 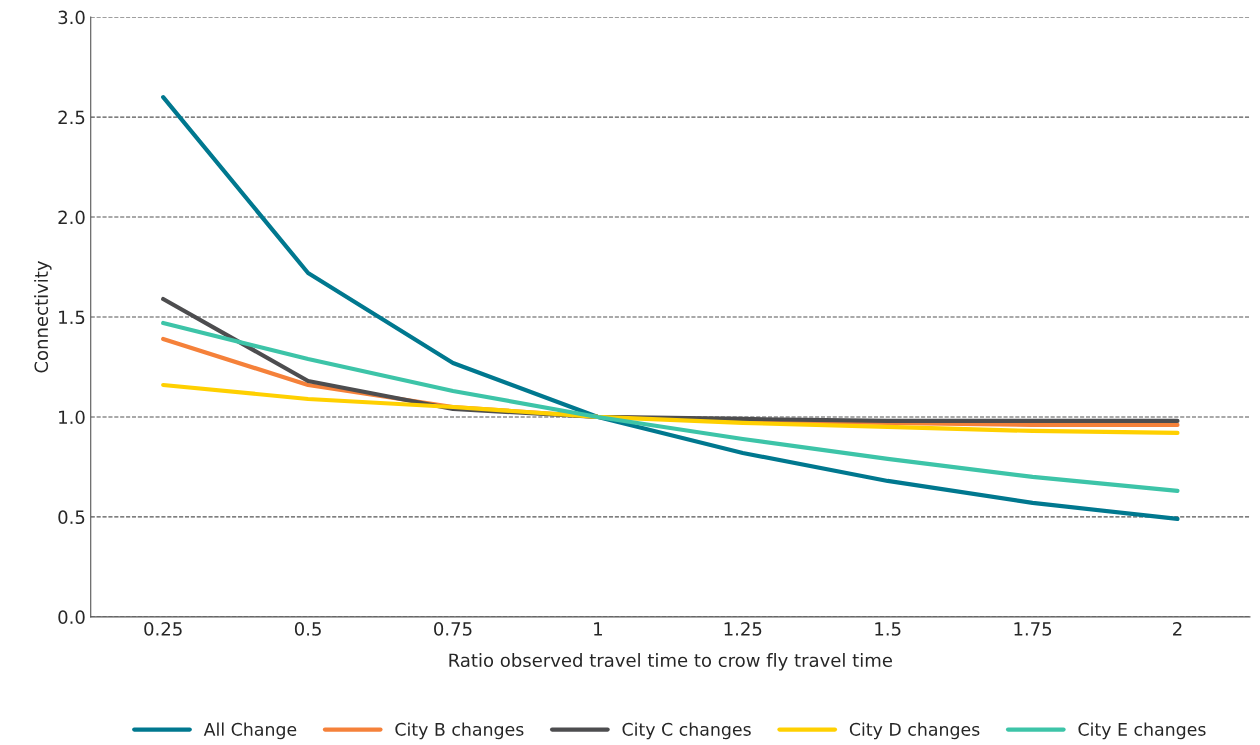 I want to click on x-tick-label: 0.5, so click(x=307, y=629).